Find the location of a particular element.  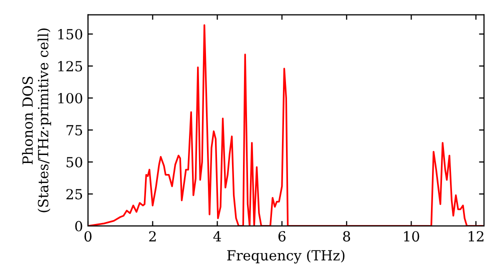

y-tick-label: 75 is located at coordinates (74, 130).